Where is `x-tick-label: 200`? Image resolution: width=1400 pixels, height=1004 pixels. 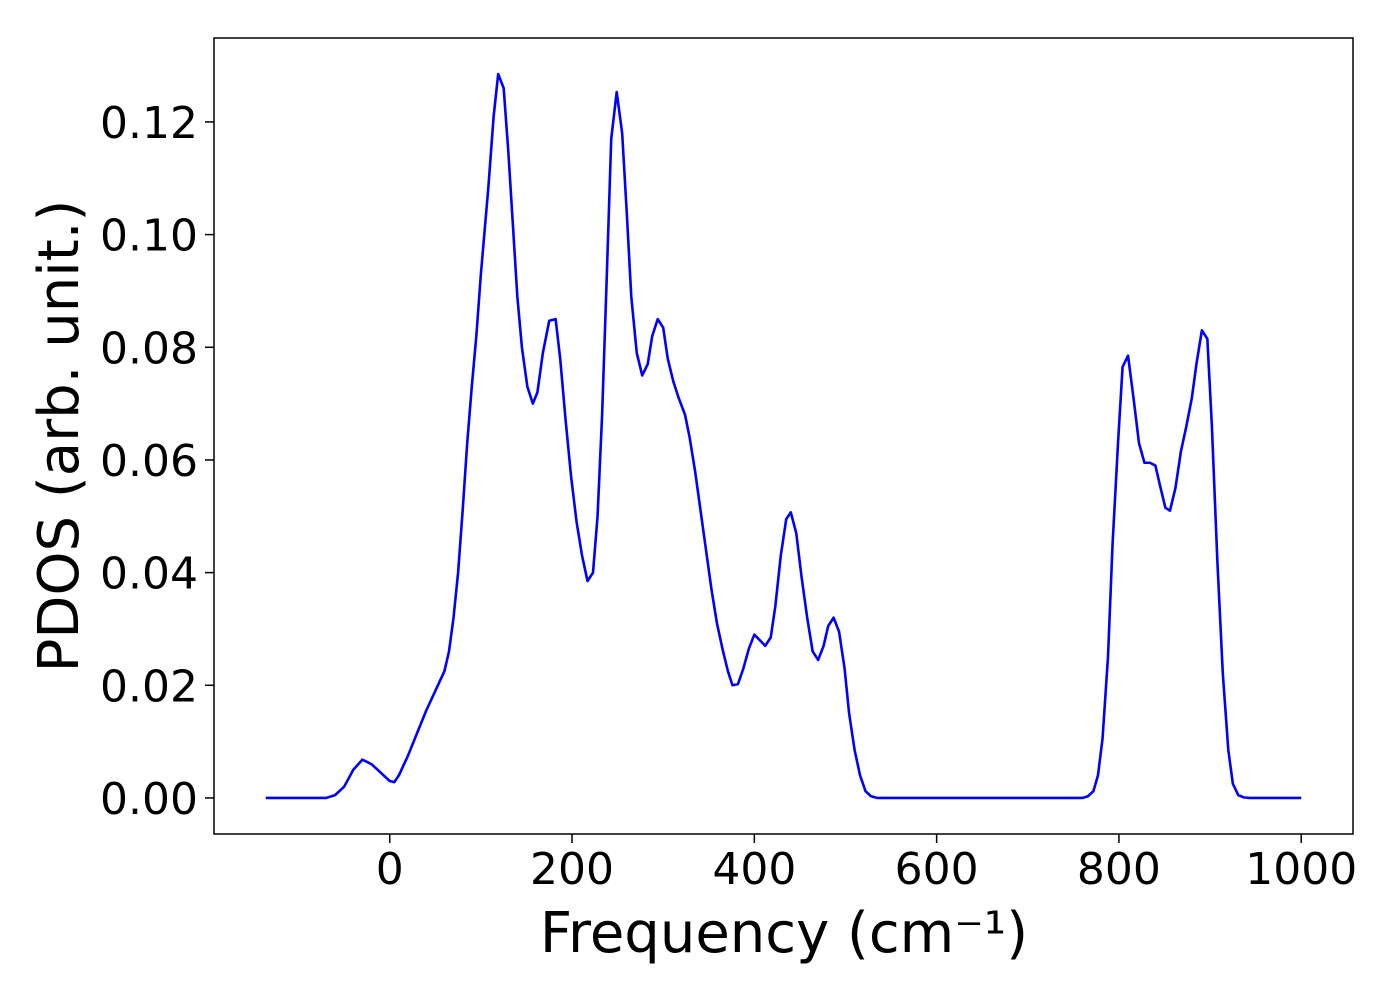
x-tick-label: 200 is located at coordinates (572, 869).